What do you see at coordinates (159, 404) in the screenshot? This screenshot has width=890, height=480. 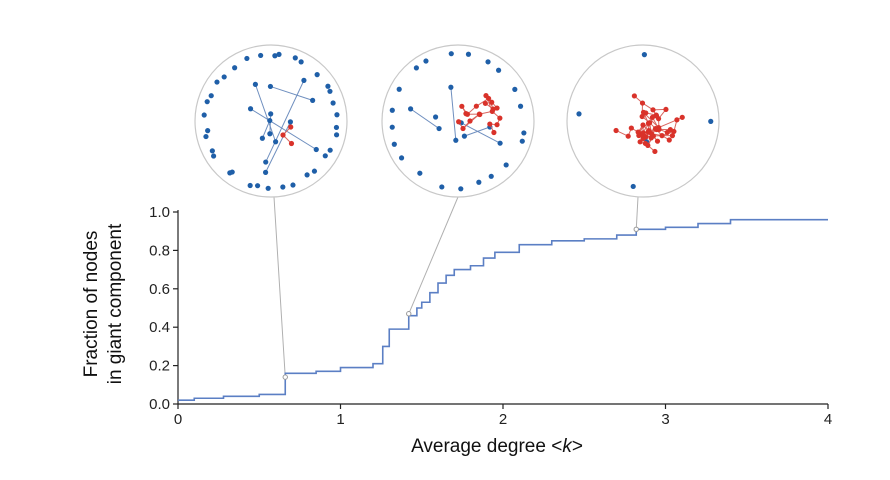 I see `y-tick-label: 0.0` at bounding box center [159, 404].